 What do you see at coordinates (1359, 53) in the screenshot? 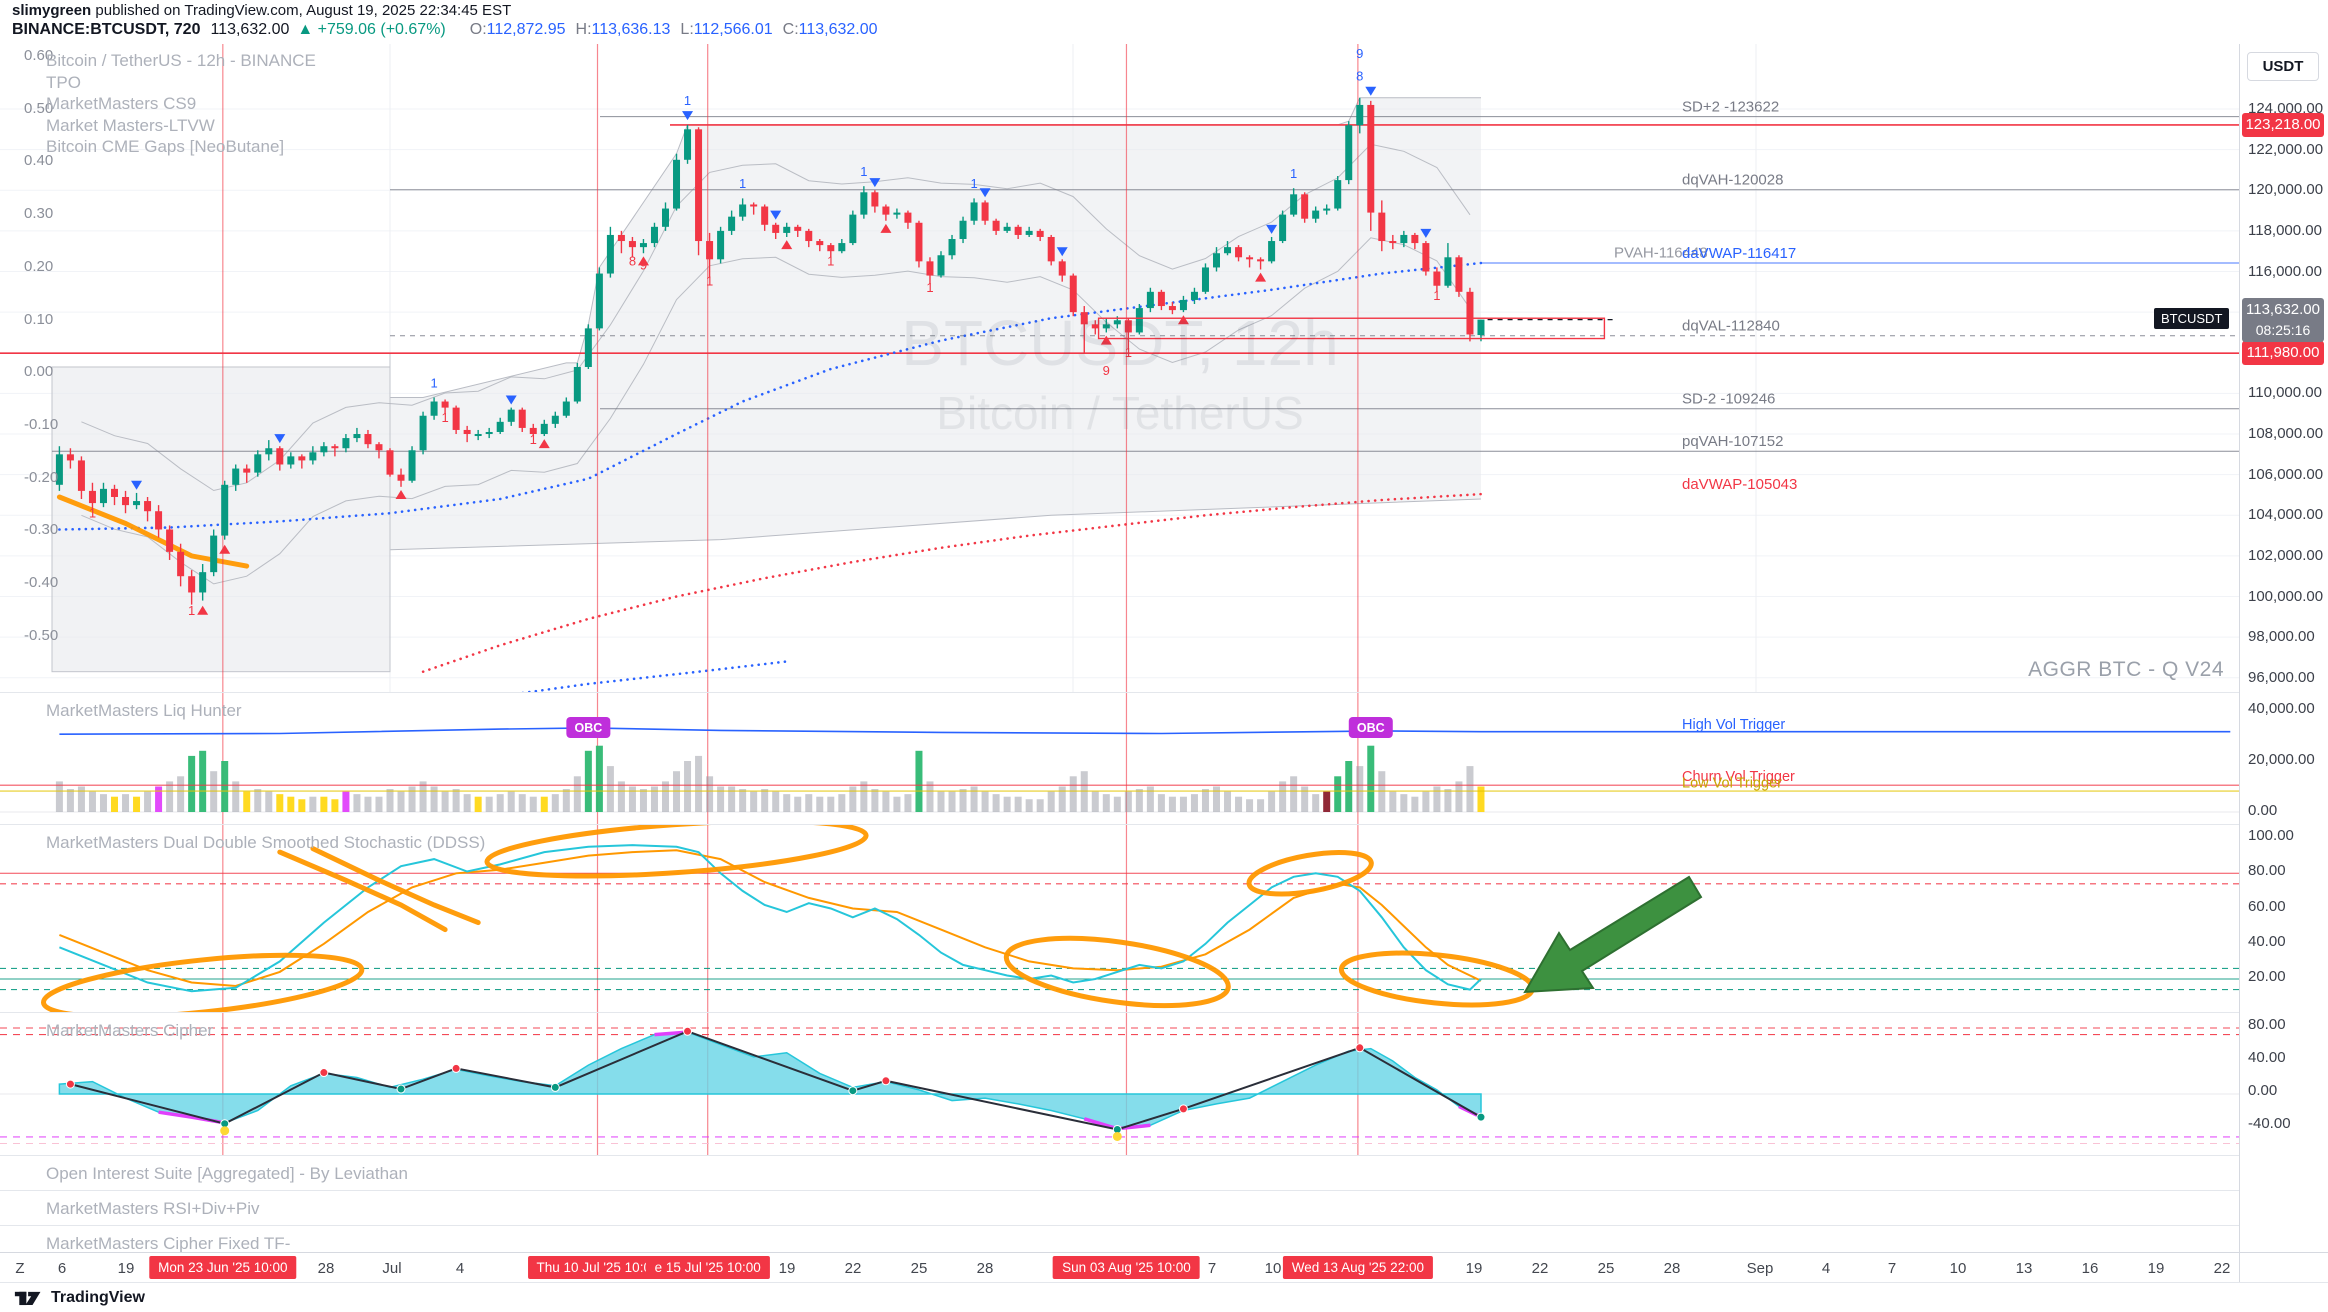
I see `svg-text: 9` at bounding box center [1359, 53].